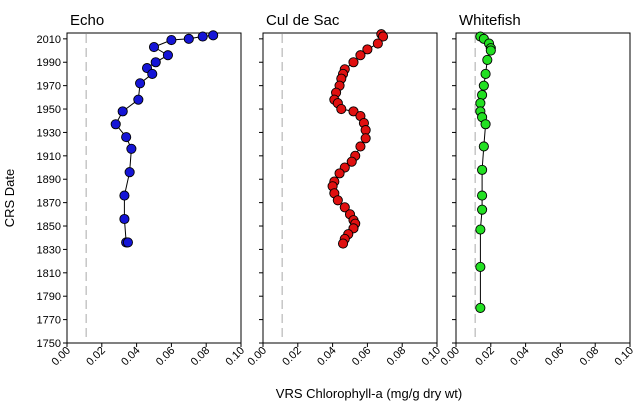 The height and width of the screenshot is (408, 640). What do you see at coordinates (490, 20) in the screenshot?
I see `panel-title: Whitefish` at bounding box center [490, 20].